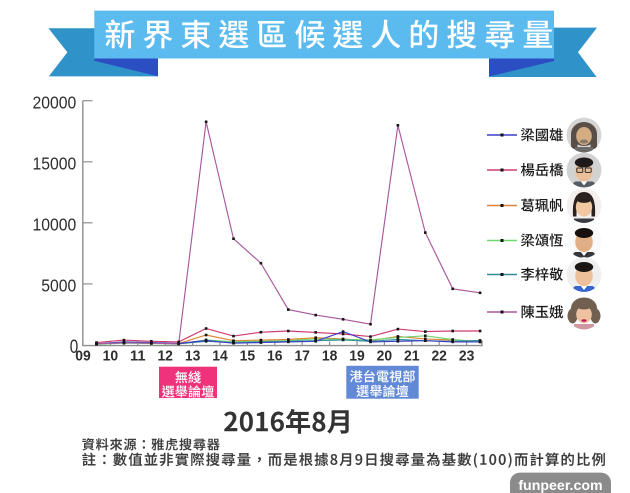 The image size is (630, 493). I want to click on svg-text: 12, so click(165, 356).